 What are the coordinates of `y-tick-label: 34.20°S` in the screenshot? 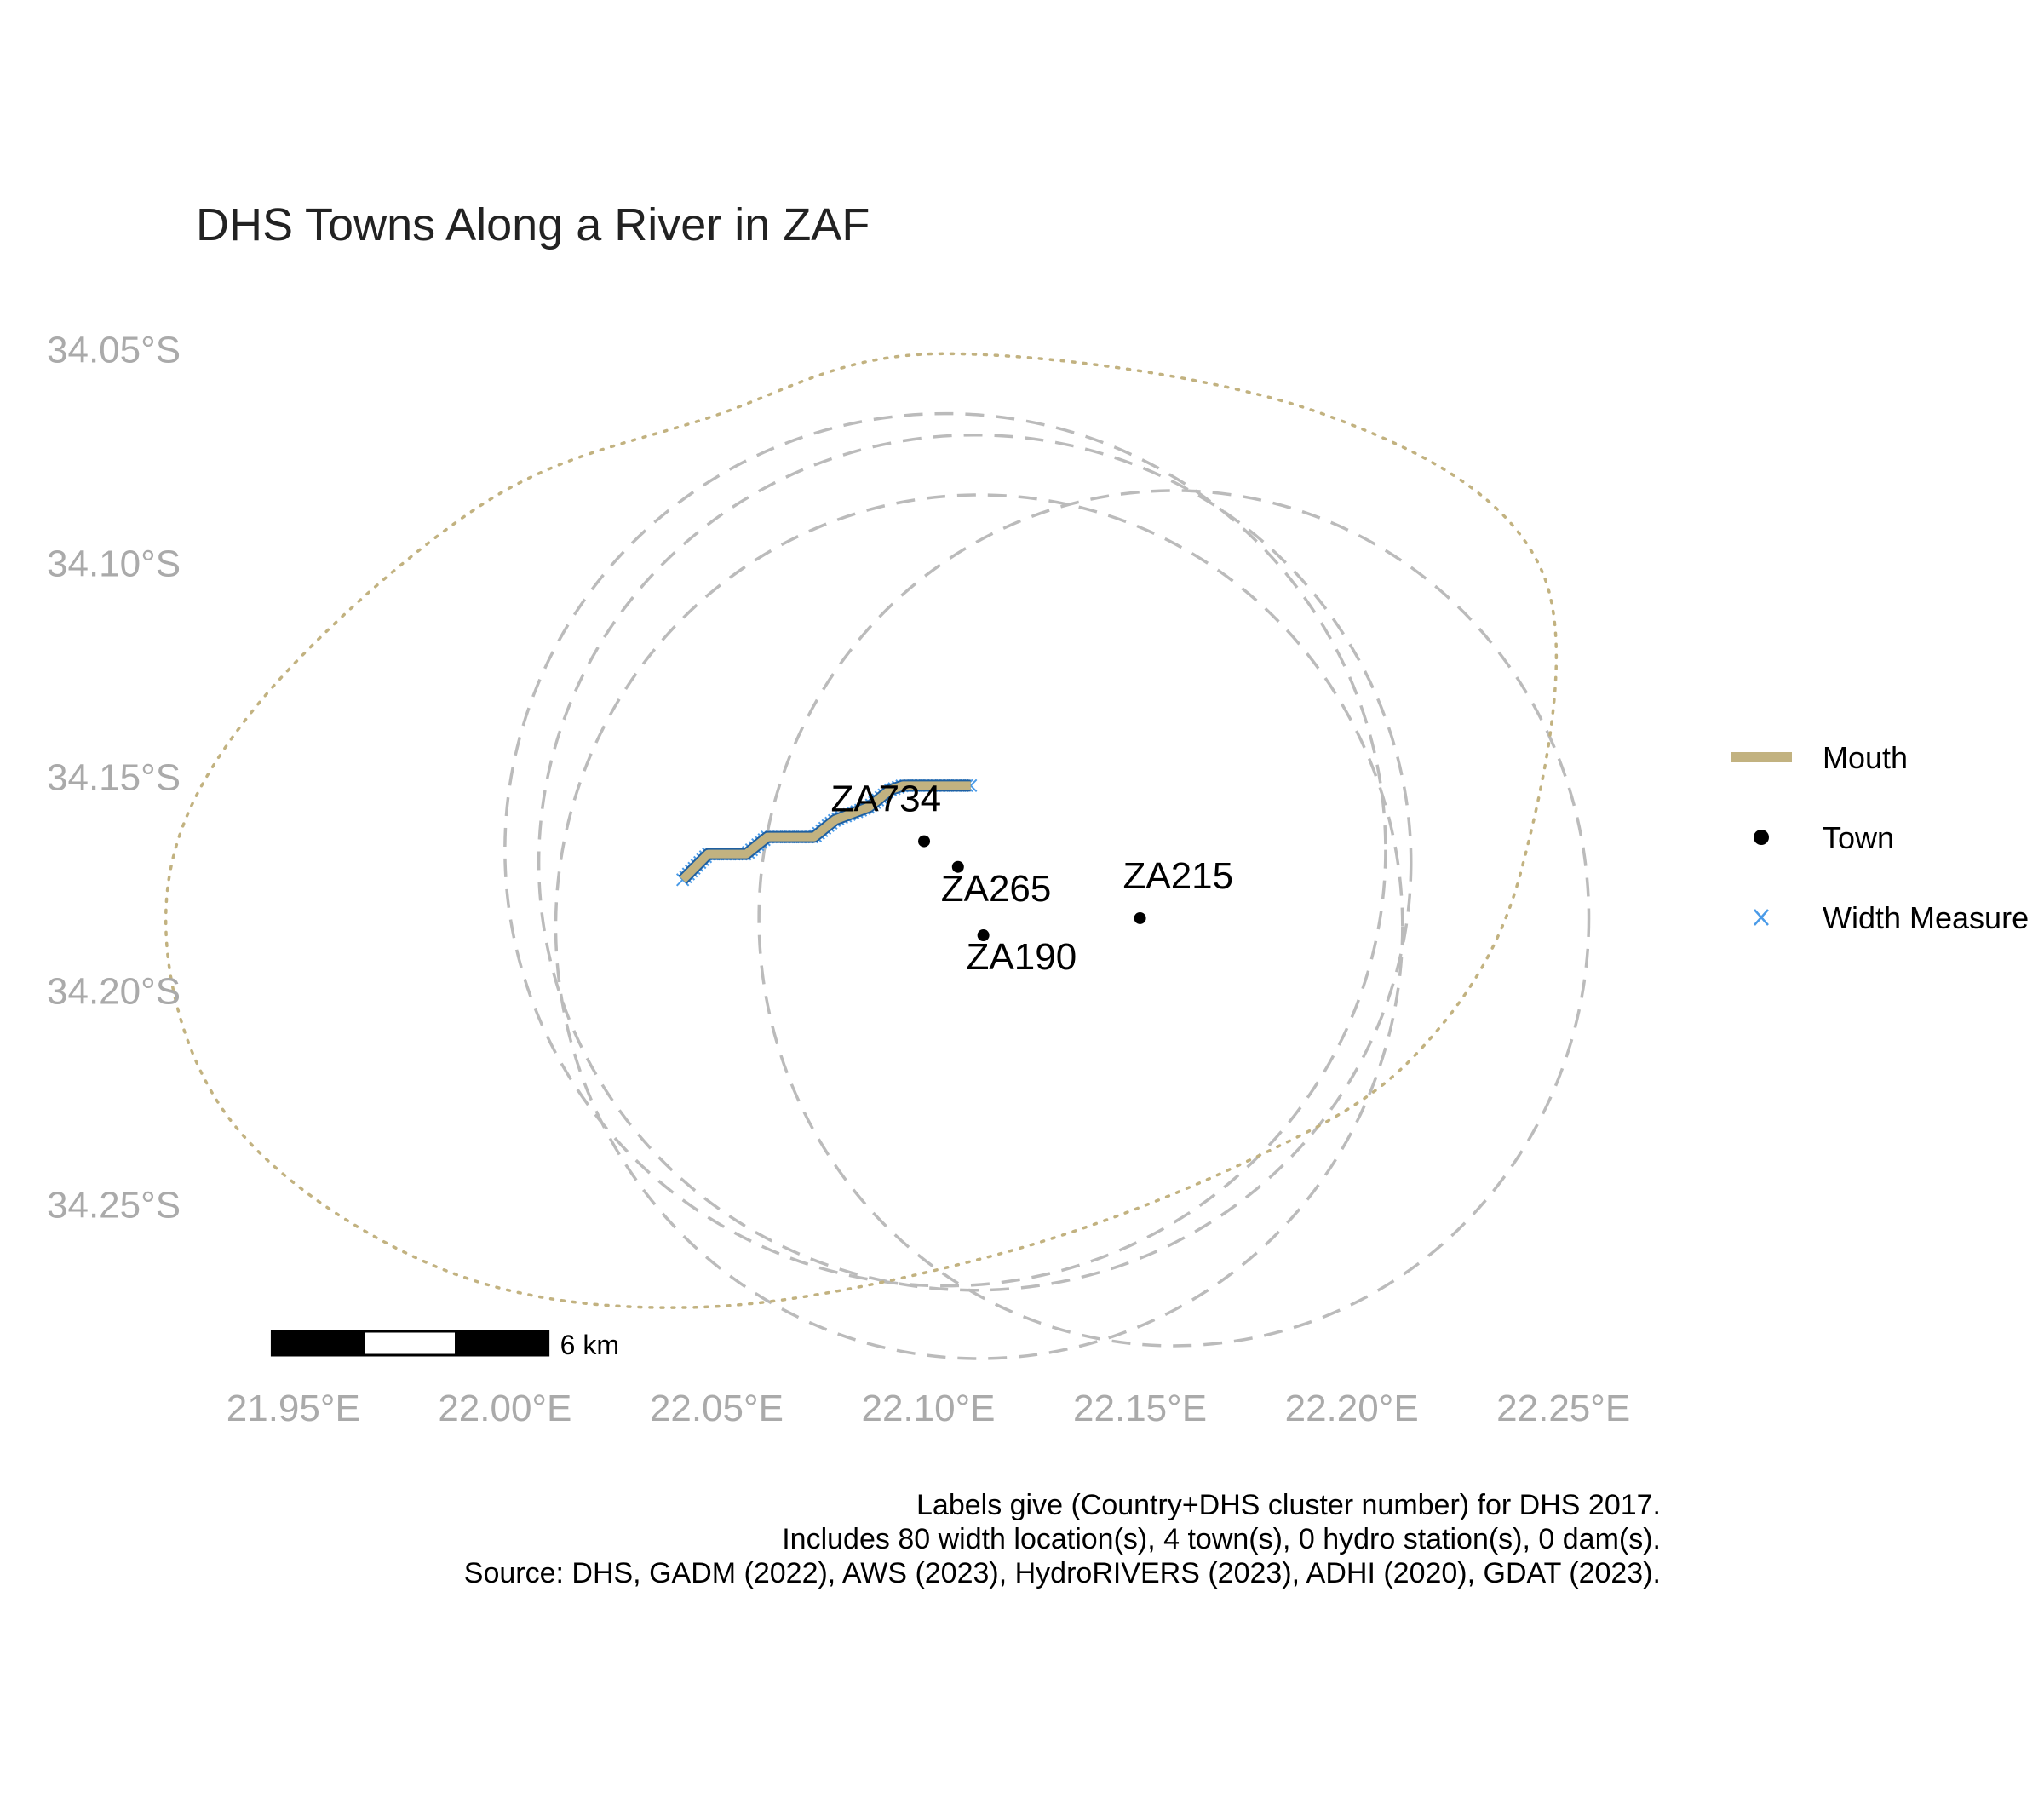 It's located at (114, 991).